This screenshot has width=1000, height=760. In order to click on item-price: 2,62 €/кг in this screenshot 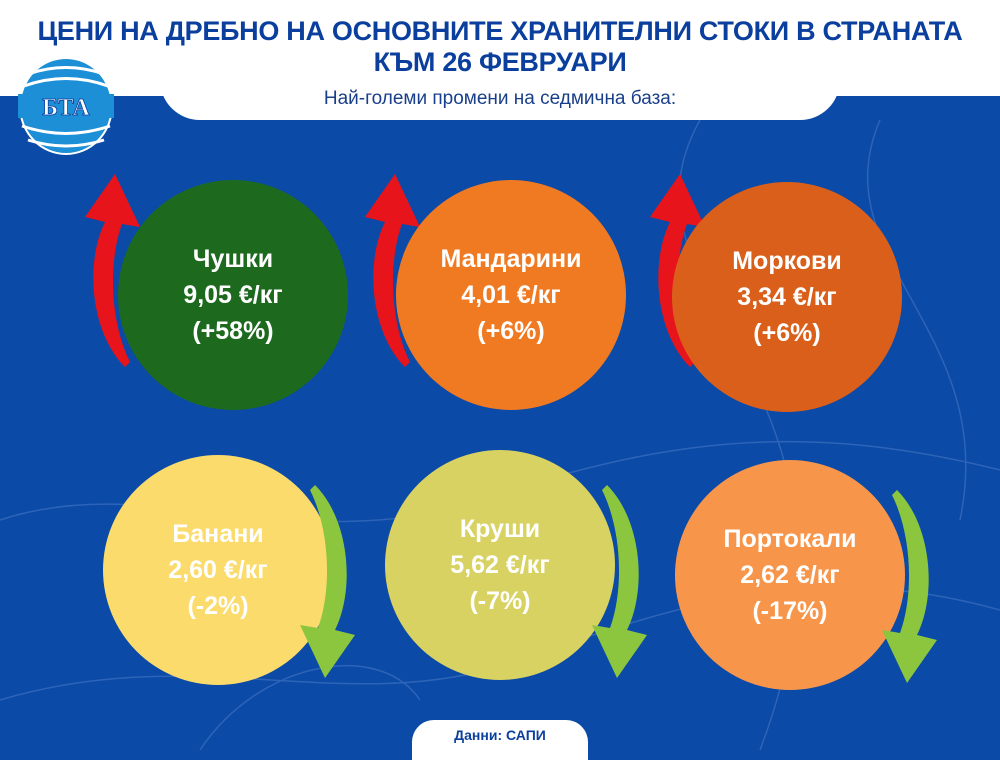, I will do `click(790, 575)`.